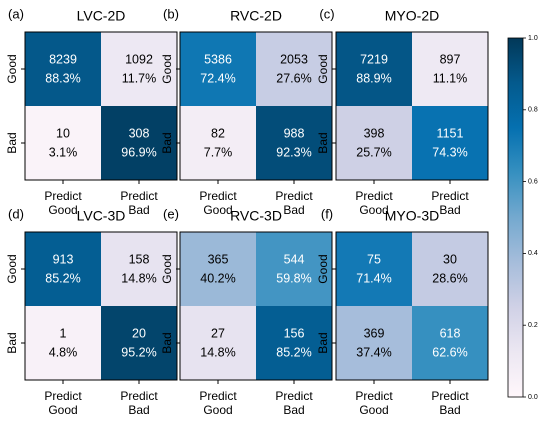  What do you see at coordinates (218, 59) in the screenshot?
I see `cell-count: 5386` at bounding box center [218, 59].